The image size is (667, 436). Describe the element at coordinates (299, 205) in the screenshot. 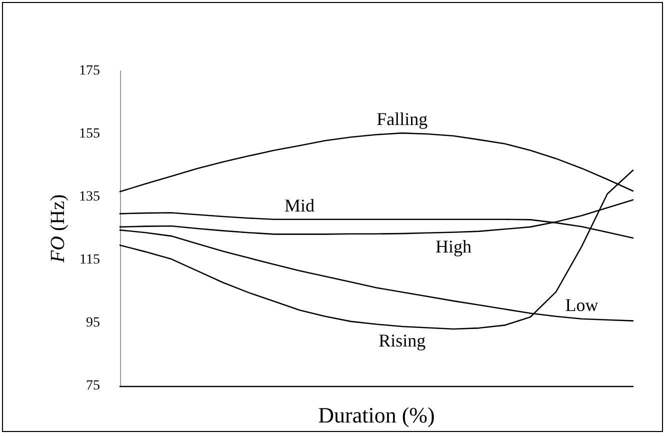

I see `series-label: Mid` at that location.